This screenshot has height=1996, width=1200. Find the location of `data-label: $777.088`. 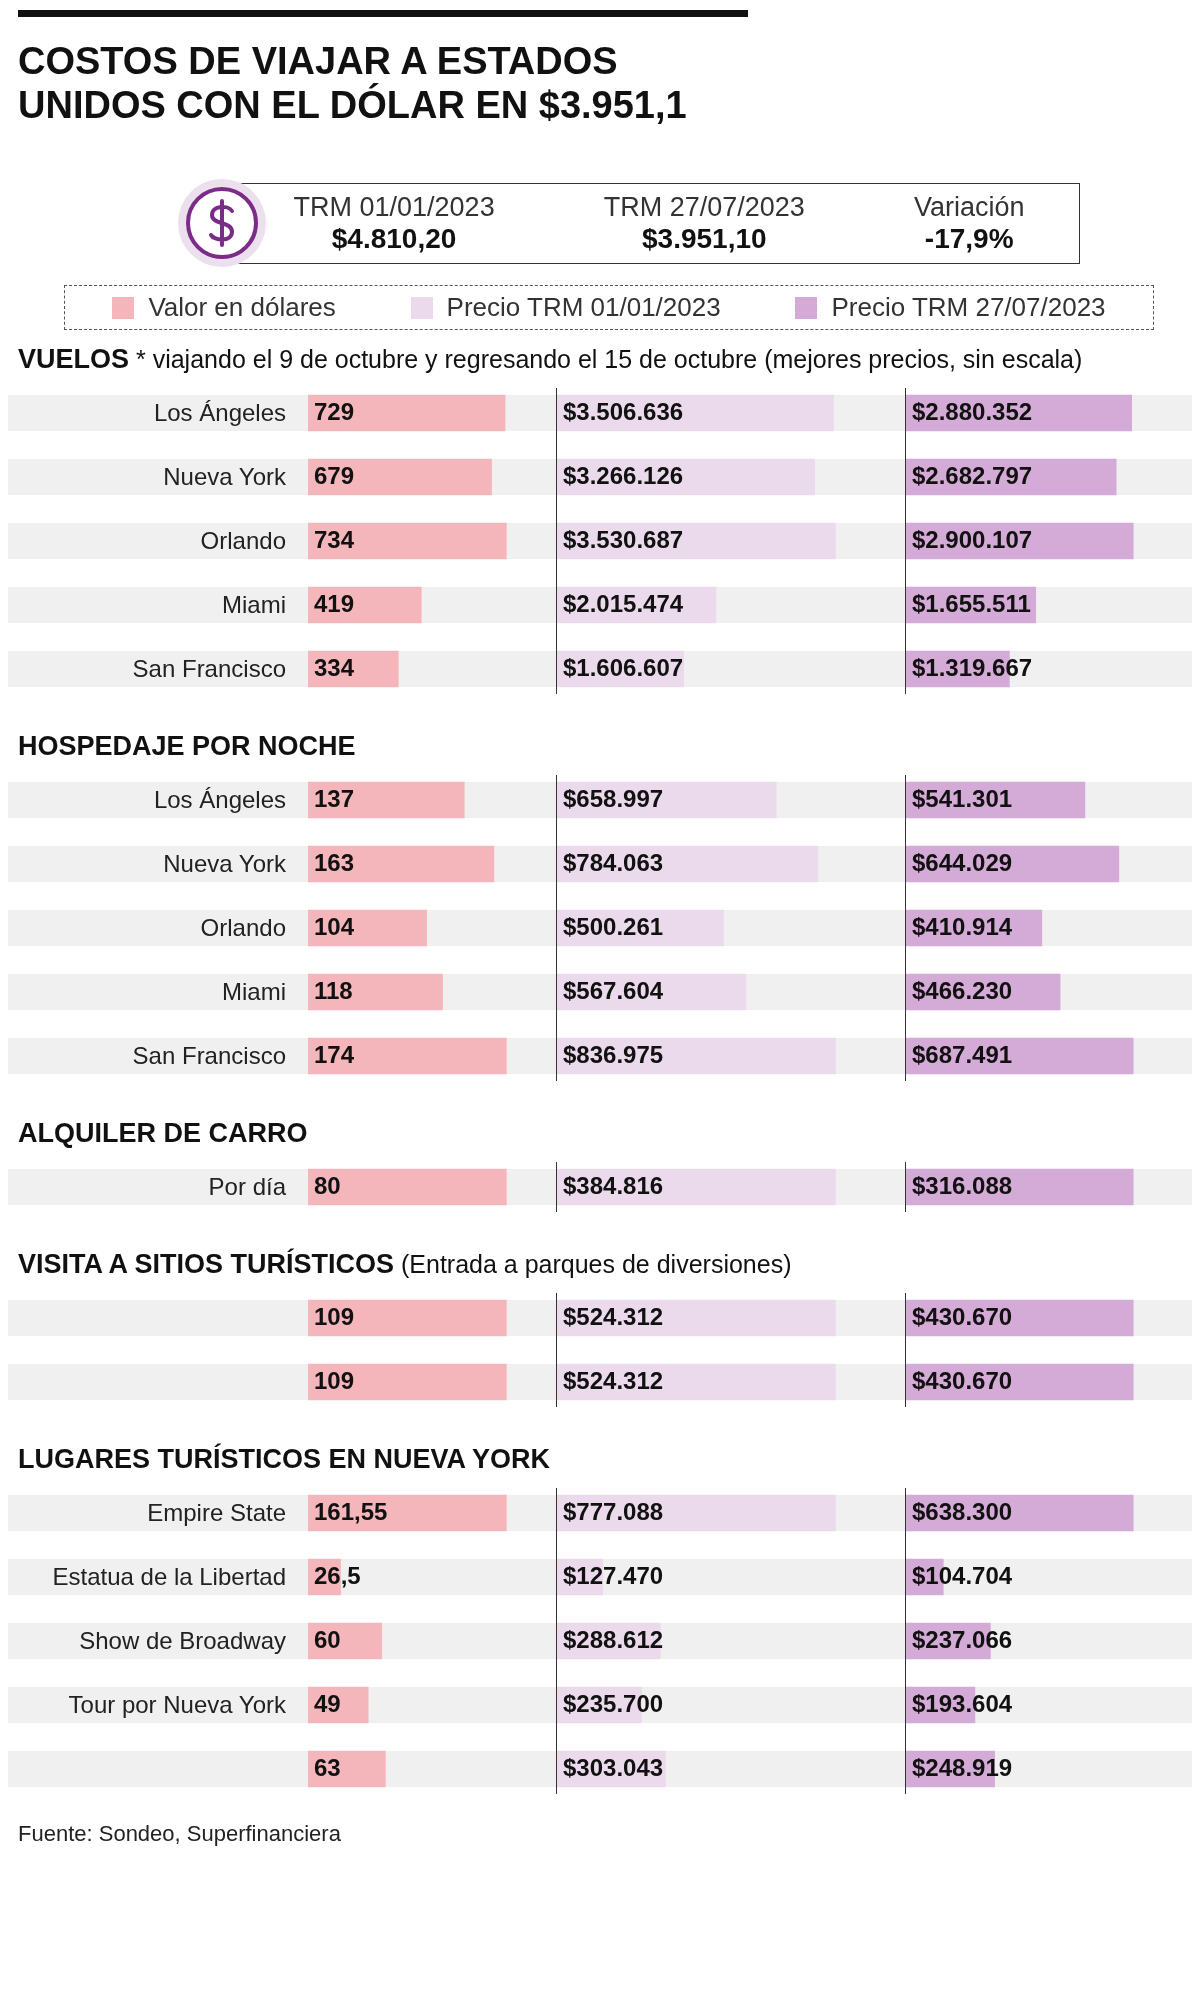

data-label: $777.088 is located at coordinates (613, 1511).